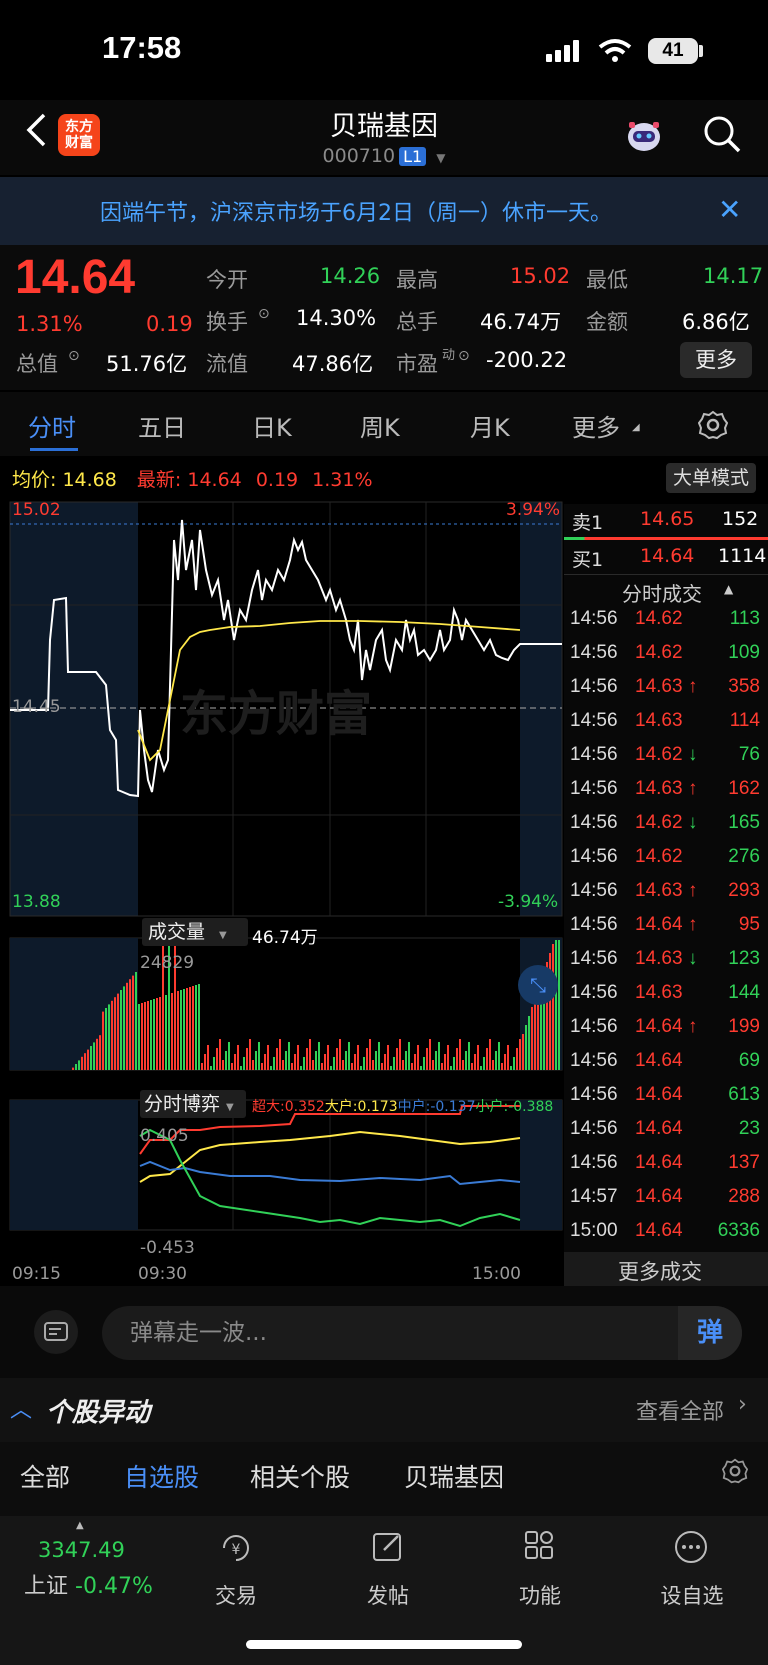 Image resolution: width=768 pixels, height=1665 pixels. I want to click on filter-related: 相关个股, so click(300, 1477).